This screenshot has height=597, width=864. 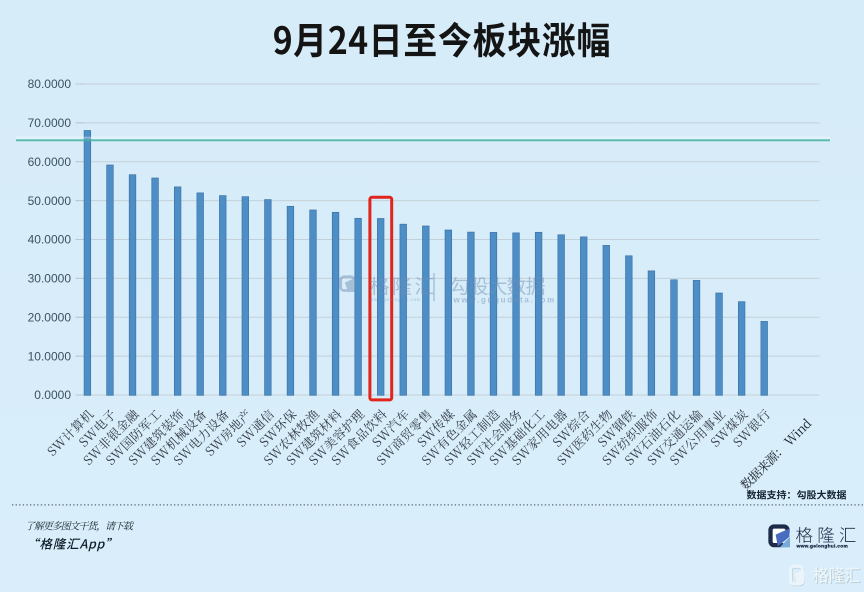 I want to click on svg-text: 20.0000, so click(x=50, y=317).